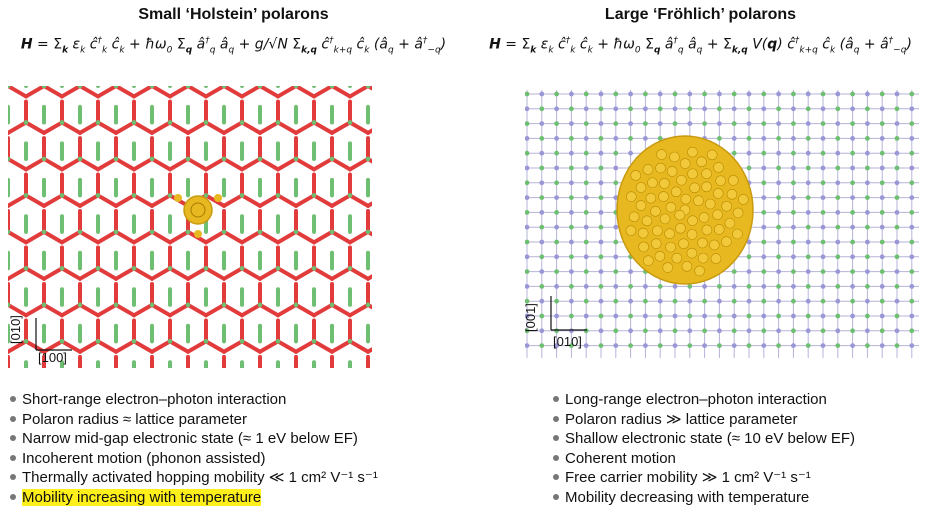 The height and width of the screenshot is (516, 934). I want to click on axis-label-horizontal: [100], so click(52, 357).